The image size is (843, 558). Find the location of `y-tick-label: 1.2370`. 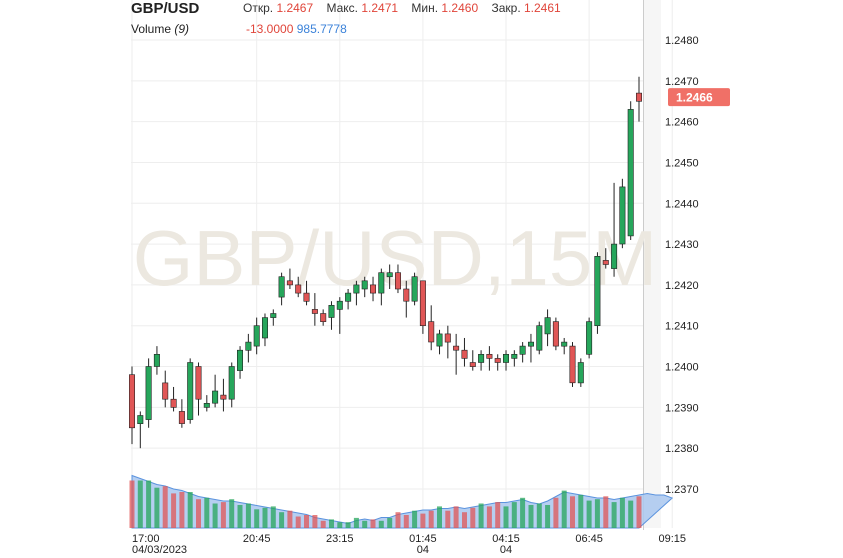

y-tick-label: 1.2370 is located at coordinates (682, 490).